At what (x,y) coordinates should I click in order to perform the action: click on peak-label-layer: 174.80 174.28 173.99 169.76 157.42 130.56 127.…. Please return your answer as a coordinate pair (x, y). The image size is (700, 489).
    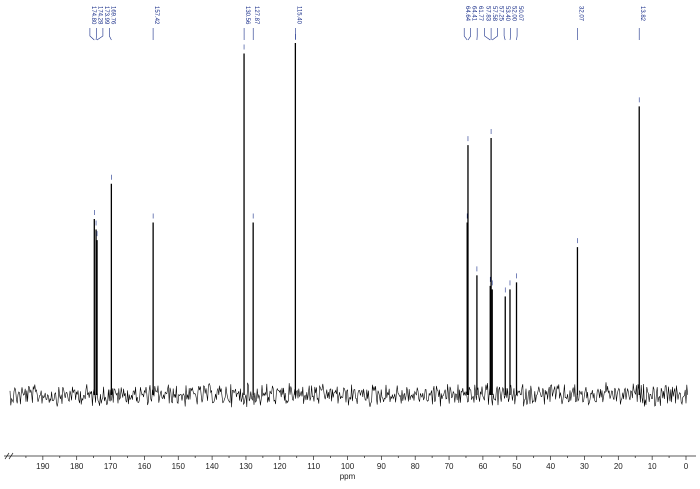
    Looking at the image, I should click on (367, 23).